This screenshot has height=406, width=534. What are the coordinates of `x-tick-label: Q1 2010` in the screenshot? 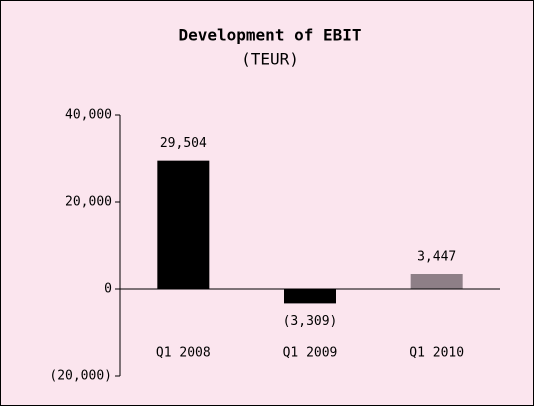 It's located at (436, 353).